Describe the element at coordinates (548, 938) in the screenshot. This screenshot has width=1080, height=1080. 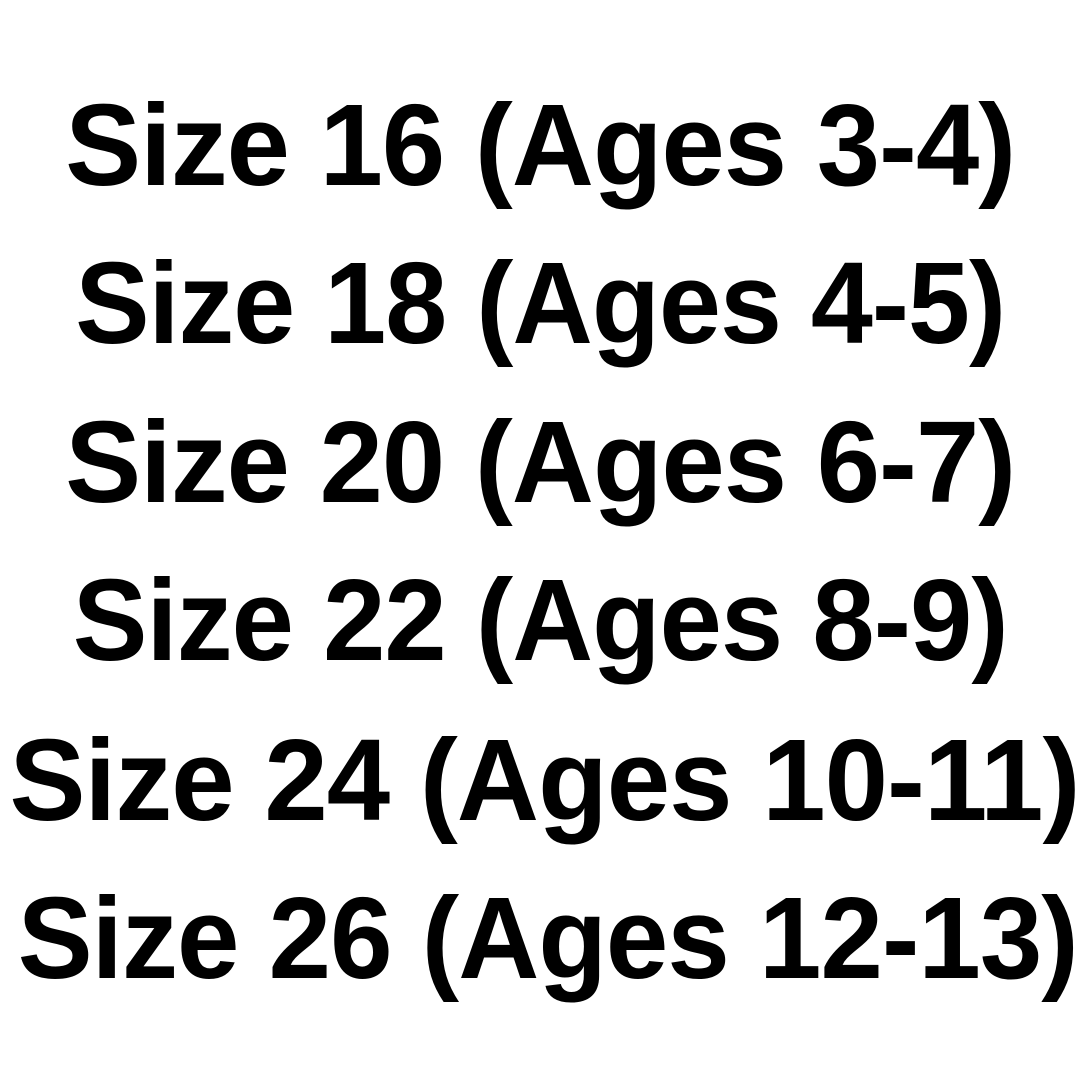
I see `size-label: Size 26 (Ages 12-13)` at that location.